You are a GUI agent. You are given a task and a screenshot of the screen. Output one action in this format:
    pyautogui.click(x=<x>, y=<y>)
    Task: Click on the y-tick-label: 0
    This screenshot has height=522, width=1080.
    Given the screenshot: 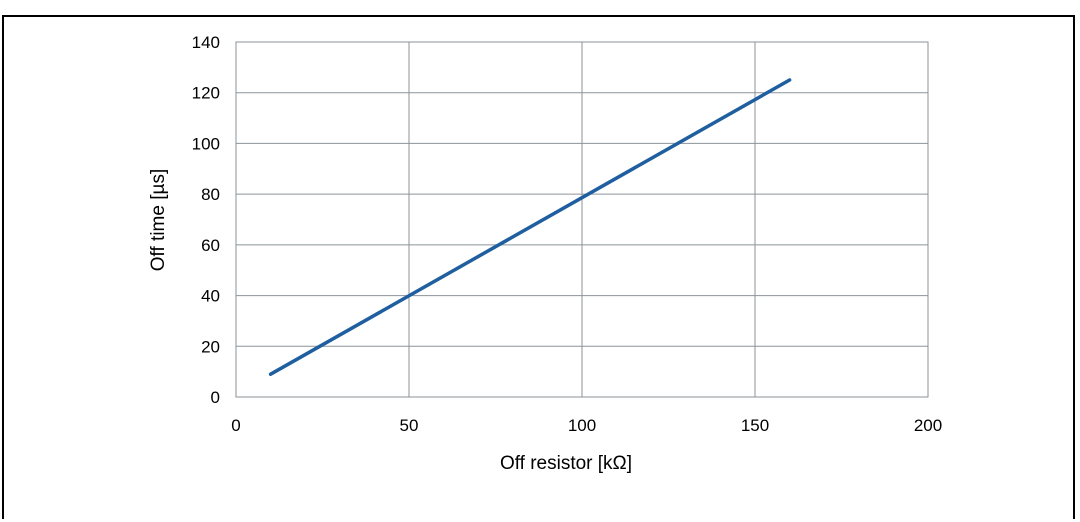 What is the action you would take?
    pyautogui.click(x=215, y=397)
    